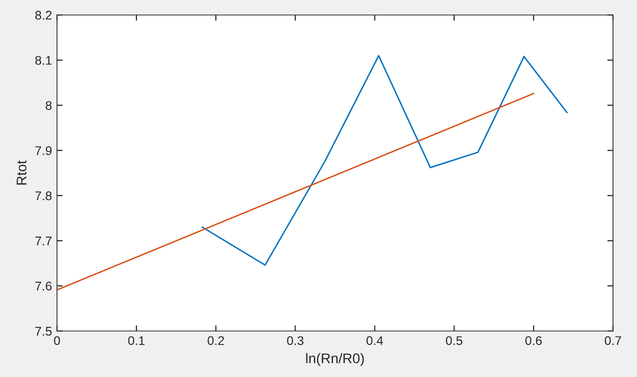  Describe the element at coordinates (335, 359) in the screenshot. I see `x-axis-title: ln(Rn/R0)` at that location.